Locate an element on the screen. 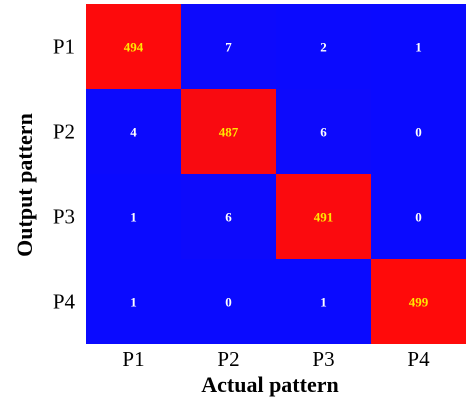  heatmap-cell-r2-c4 is located at coordinates (418, 131).